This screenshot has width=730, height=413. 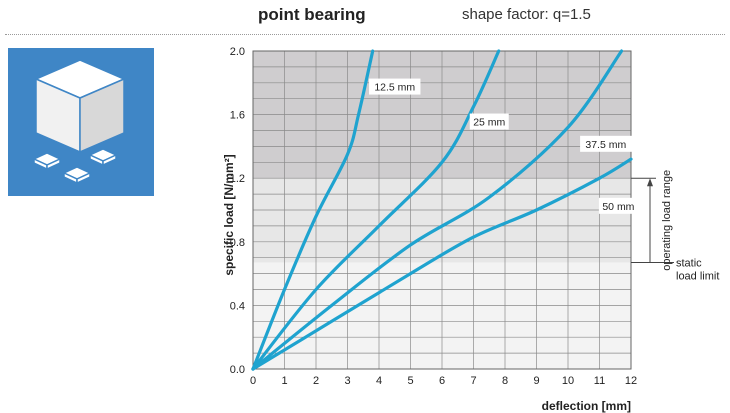 I want to click on y-tick-label: 0.4, so click(x=237, y=306).